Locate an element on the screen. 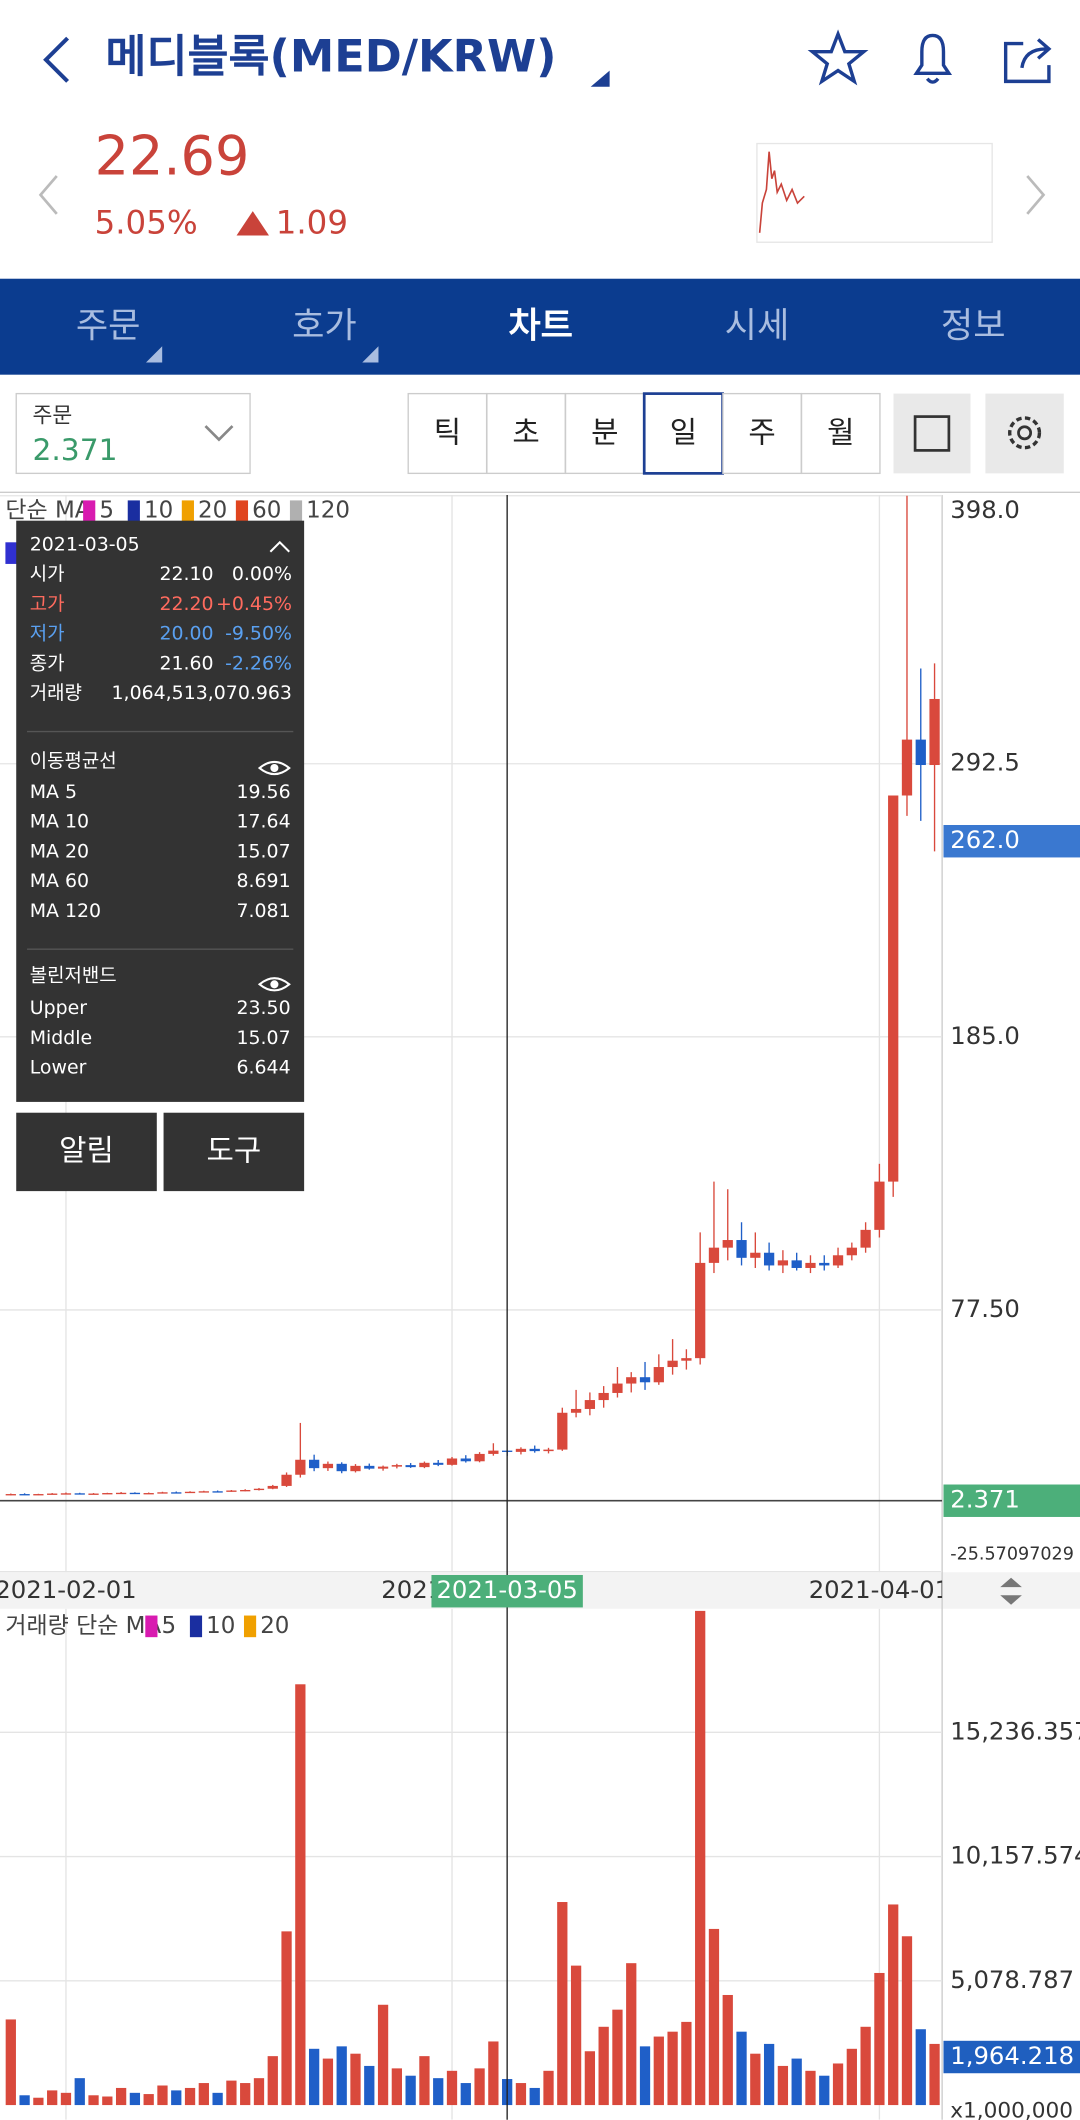  collapse-icon is located at coordinates (279, 546).